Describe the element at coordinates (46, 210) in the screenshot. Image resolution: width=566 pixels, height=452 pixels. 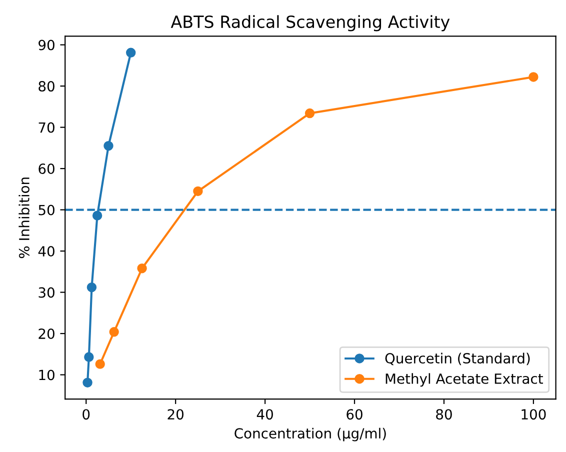
I see `y-tick-label: 50` at that location.